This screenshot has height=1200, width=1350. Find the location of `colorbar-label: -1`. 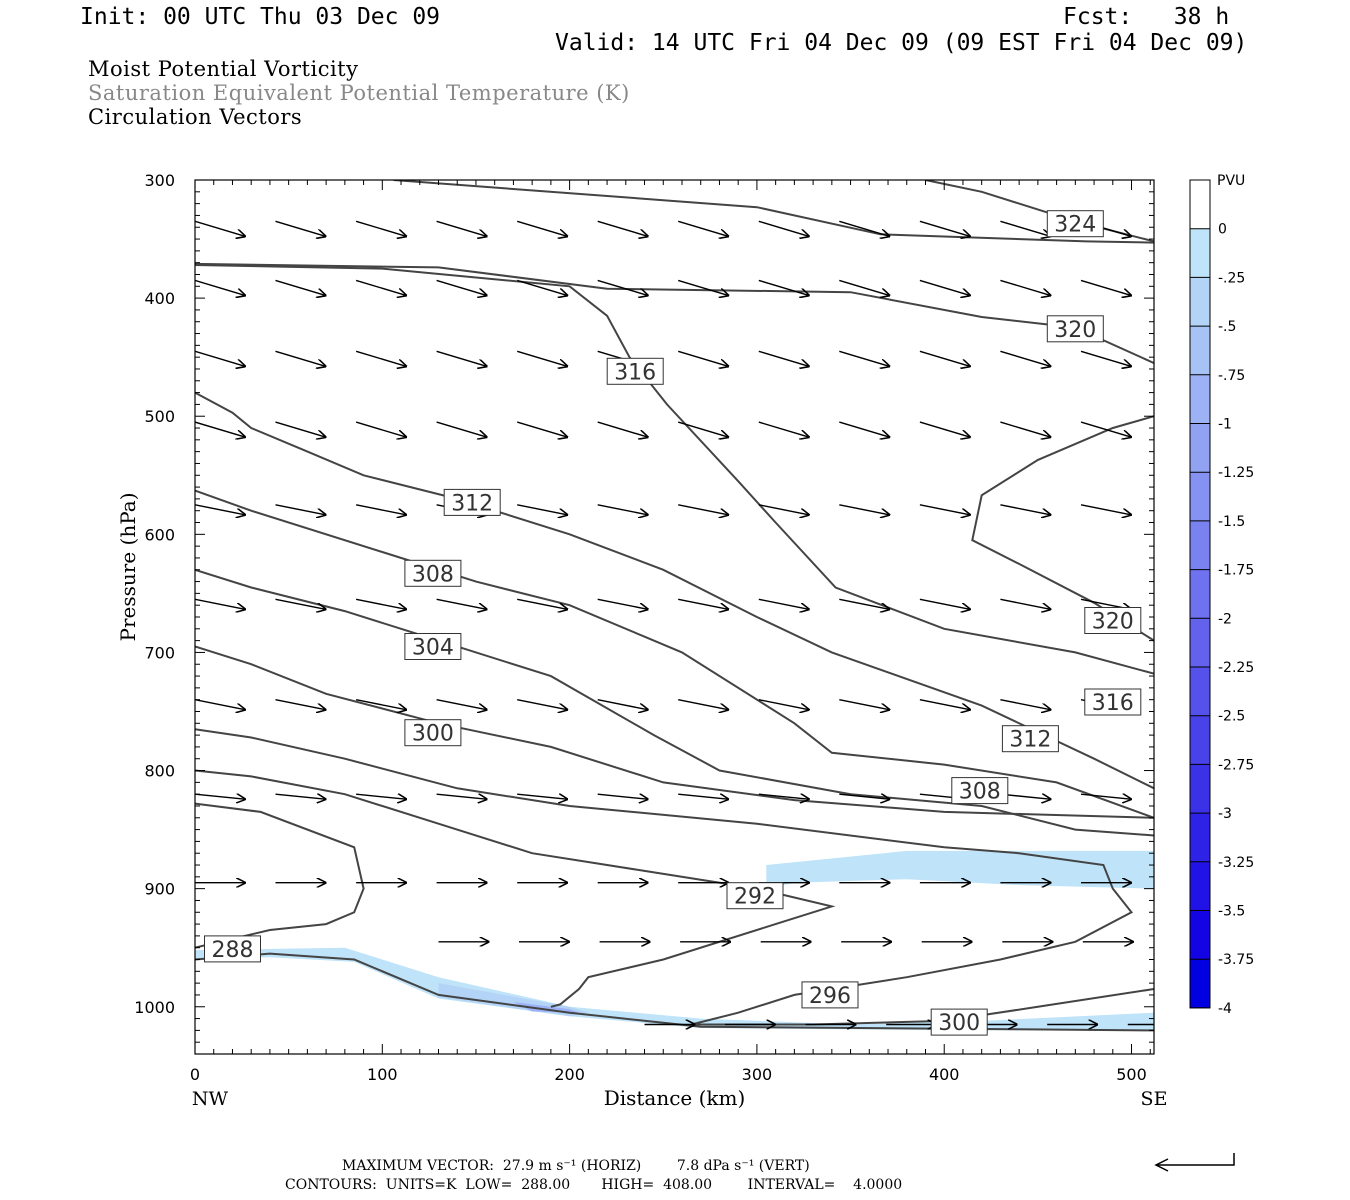

colorbar-label: -1 is located at coordinates (1225, 425).